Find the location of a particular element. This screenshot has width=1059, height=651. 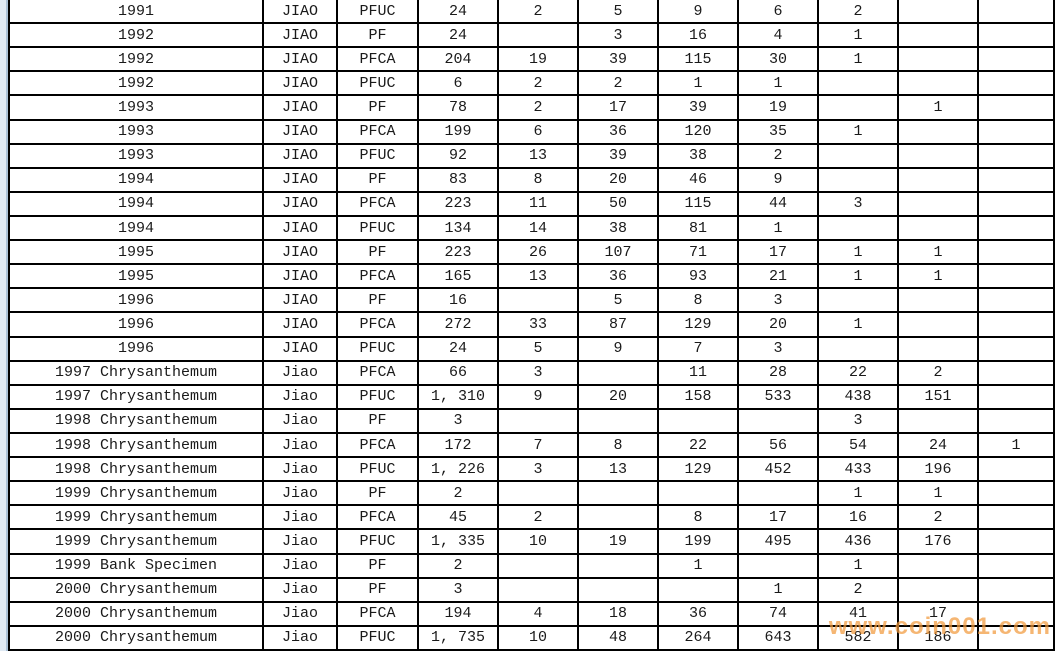

grade-count-cell: 22 is located at coordinates (858, 372).